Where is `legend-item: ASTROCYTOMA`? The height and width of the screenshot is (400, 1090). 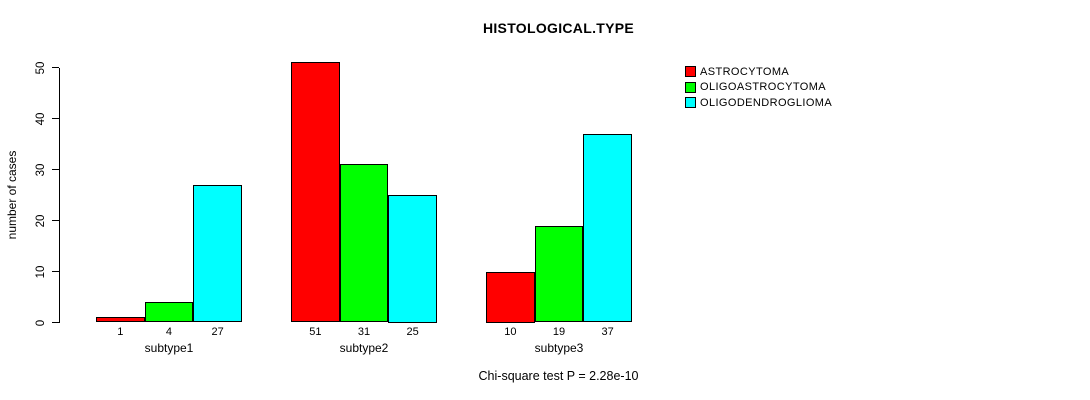 legend-item: ASTROCYTOMA is located at coordinates (758, 72).